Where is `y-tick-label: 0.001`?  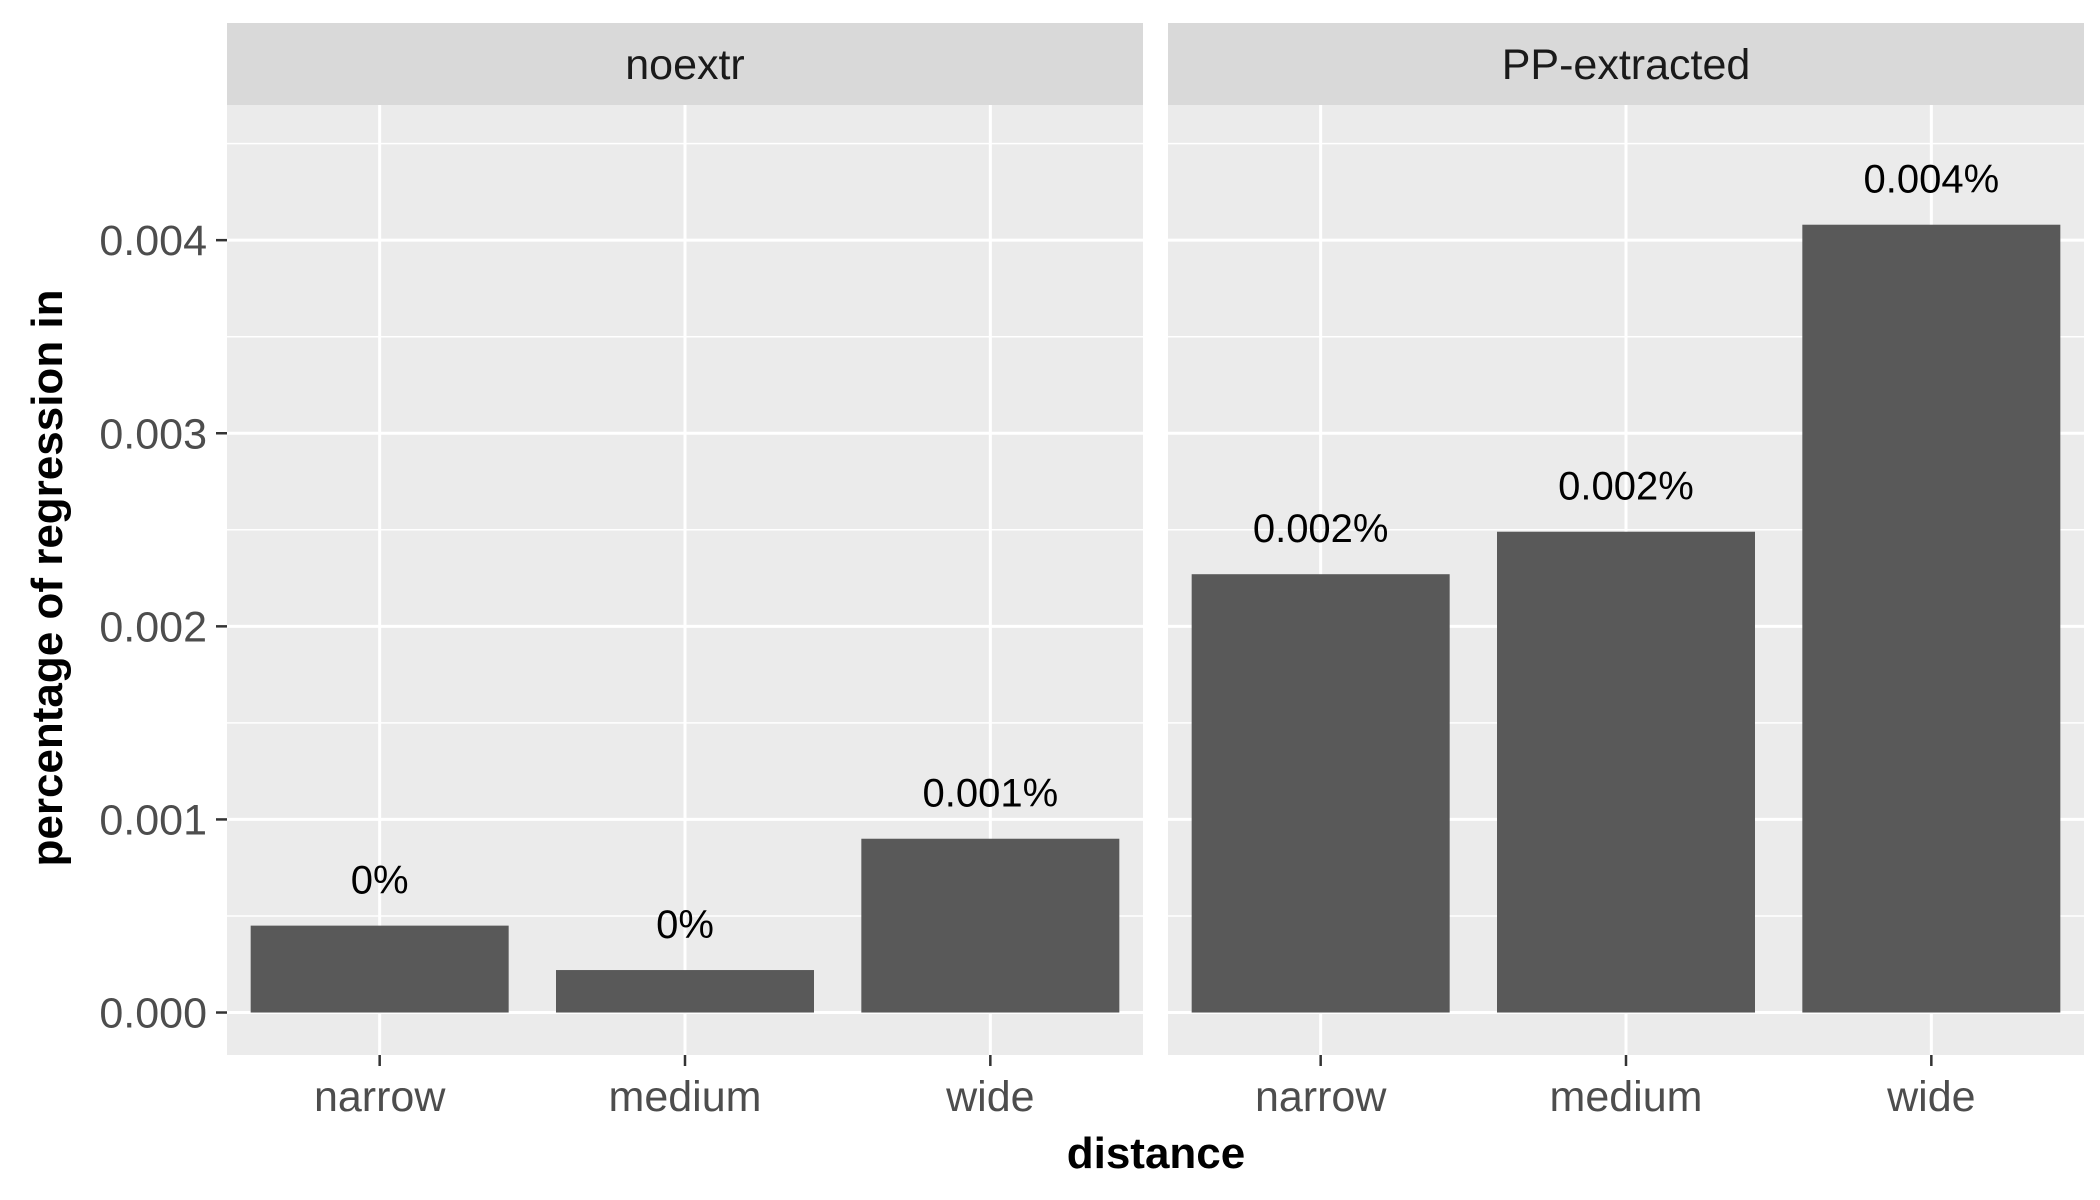
y-tick-label: 0.001 is located at coordinates (153, 820).